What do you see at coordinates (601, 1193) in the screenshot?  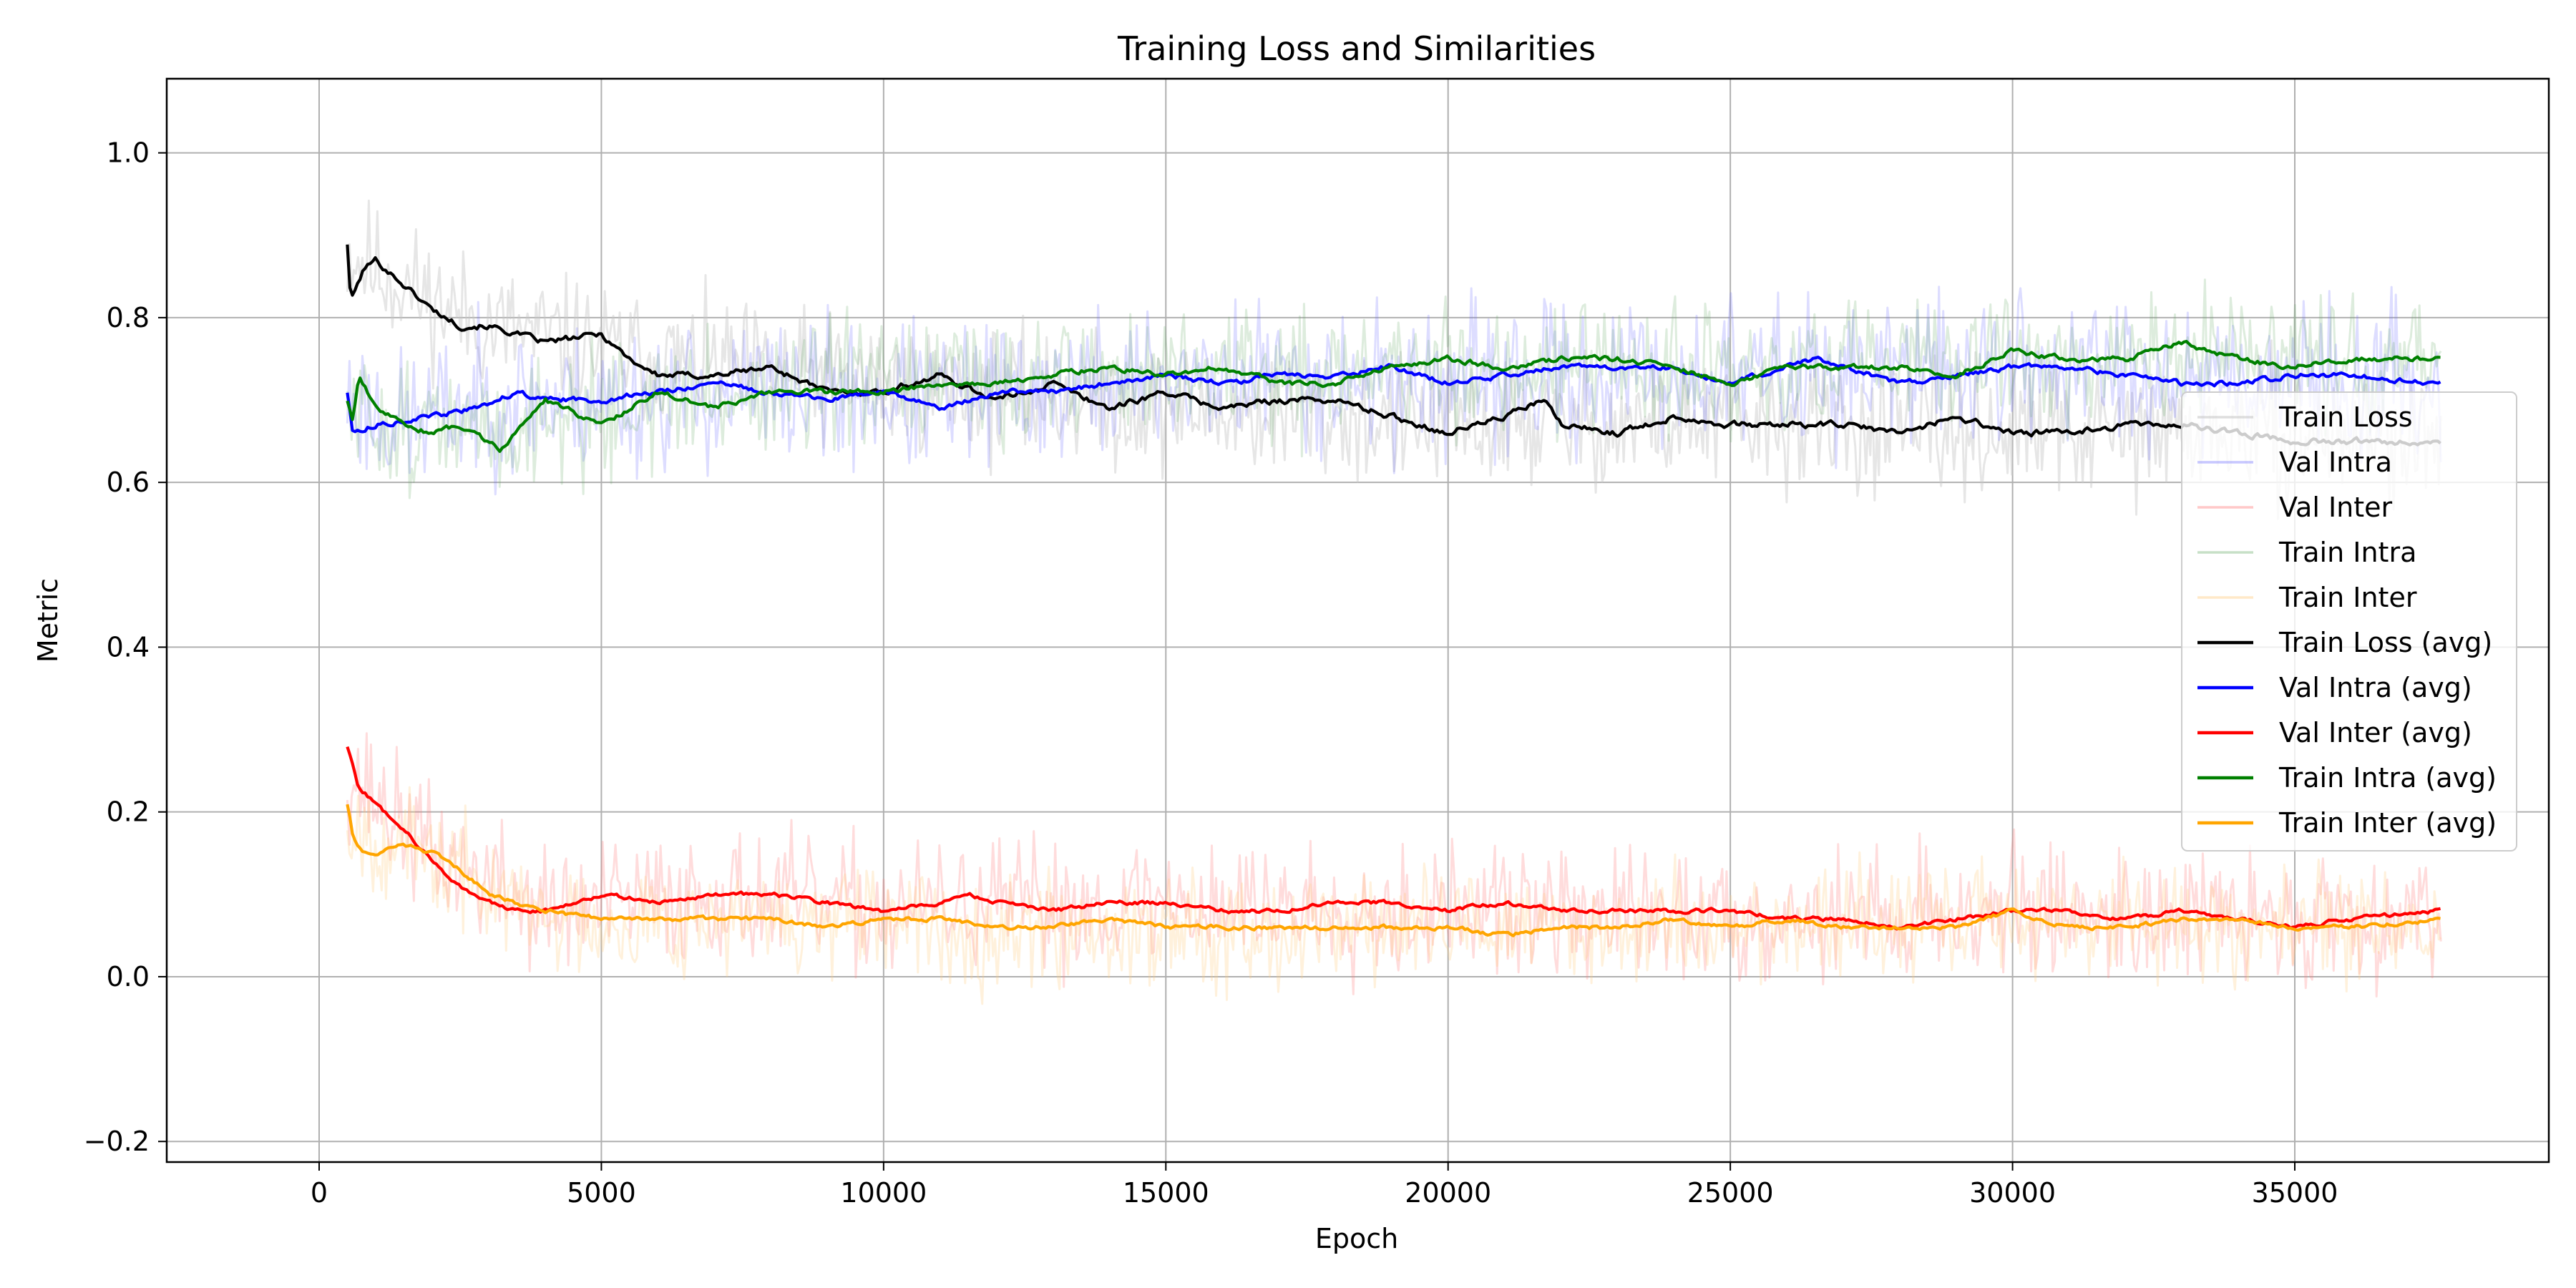 I see `x-tick-label: 5000` at bounding box center [601, 1193].